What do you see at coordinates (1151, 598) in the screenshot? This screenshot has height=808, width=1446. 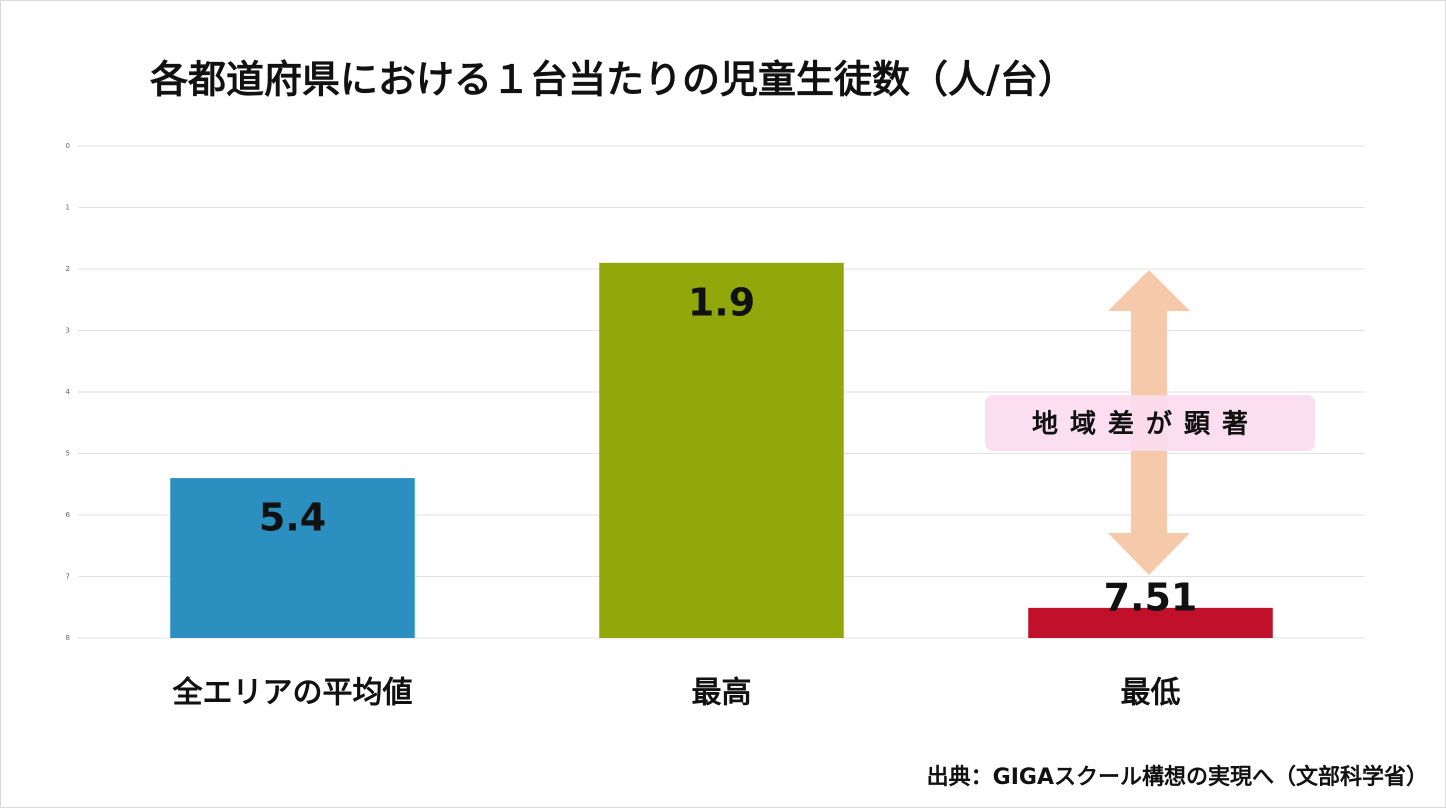 I see `data-label: 7.51` at bounding box center [1151, 598].